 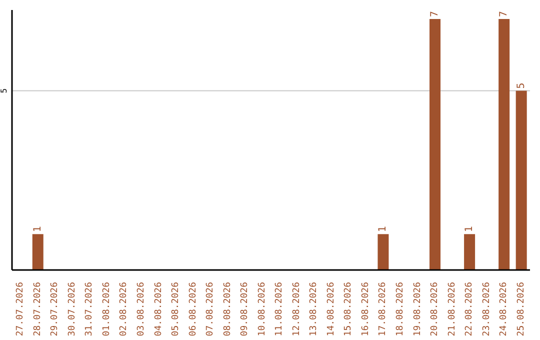 What do you see at coordinates (331, 309) in the screenshot?
I see `x-tick-label: 14.08.2026` at bounding box center [331, 309].